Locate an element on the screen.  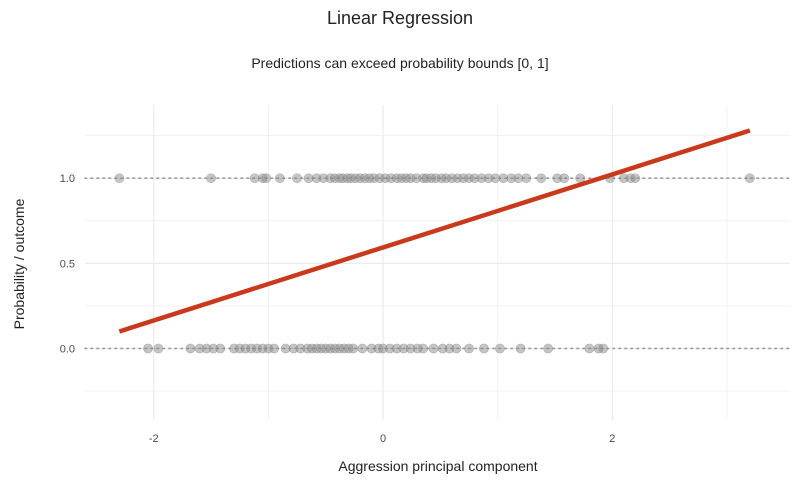
chart-title: Linear Regression is located at coordinates (400, 18).